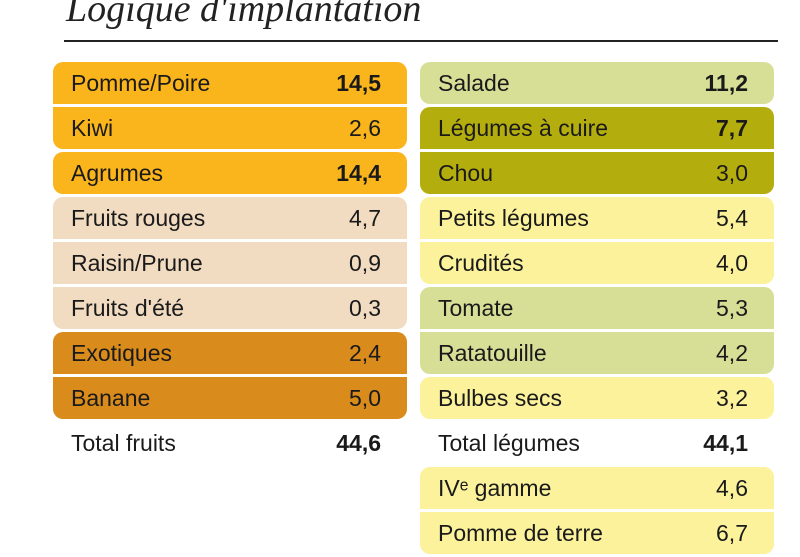  What do you see at coordinates (230, 218) in the screenshot?
I see `table-row: Fruits rouges 4,7` at bounding box center [230, 218].